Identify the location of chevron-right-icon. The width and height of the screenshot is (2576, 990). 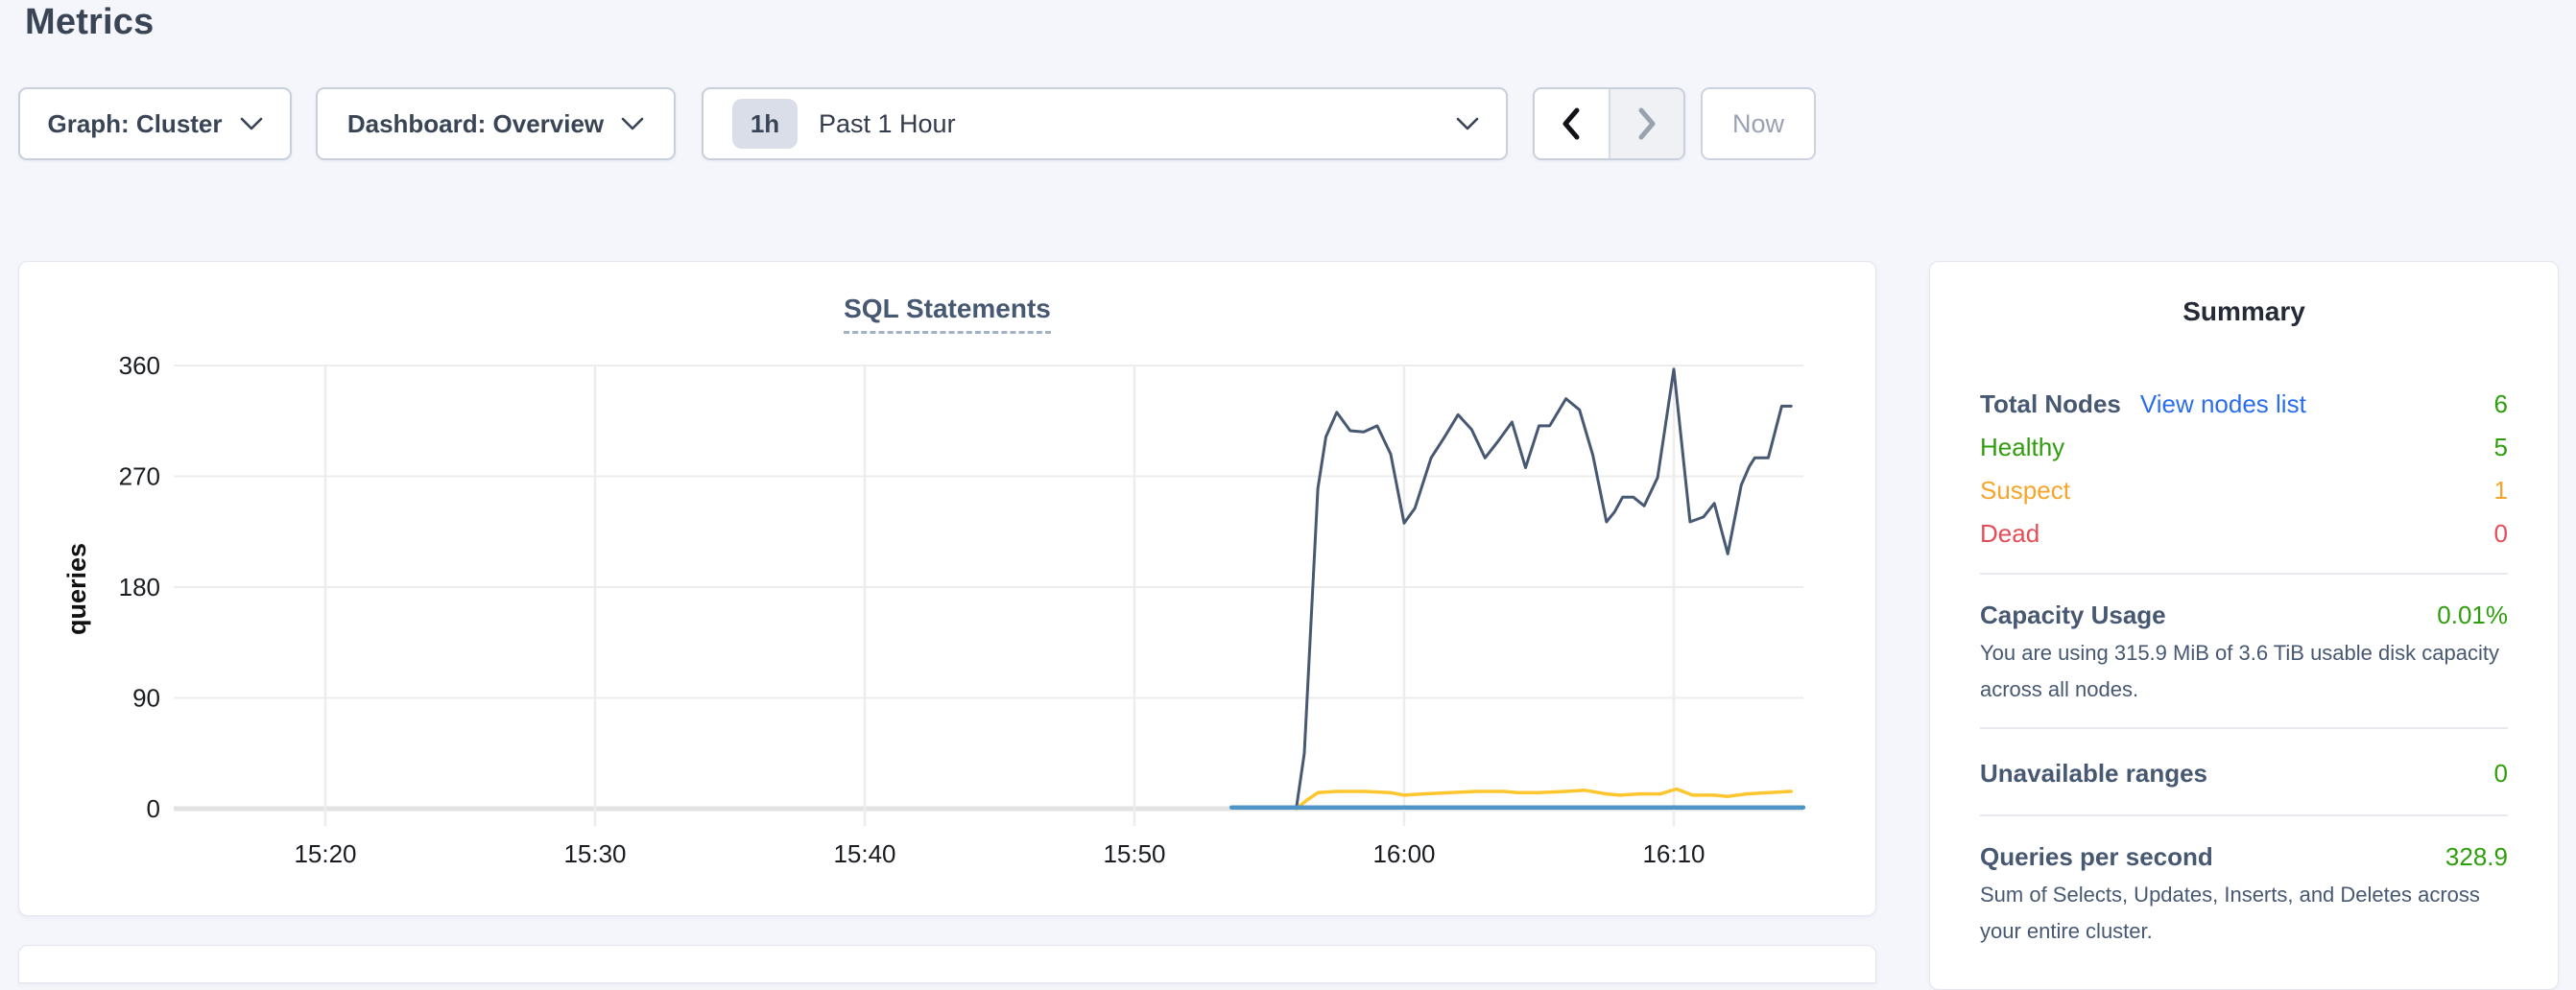
(1647, 124).